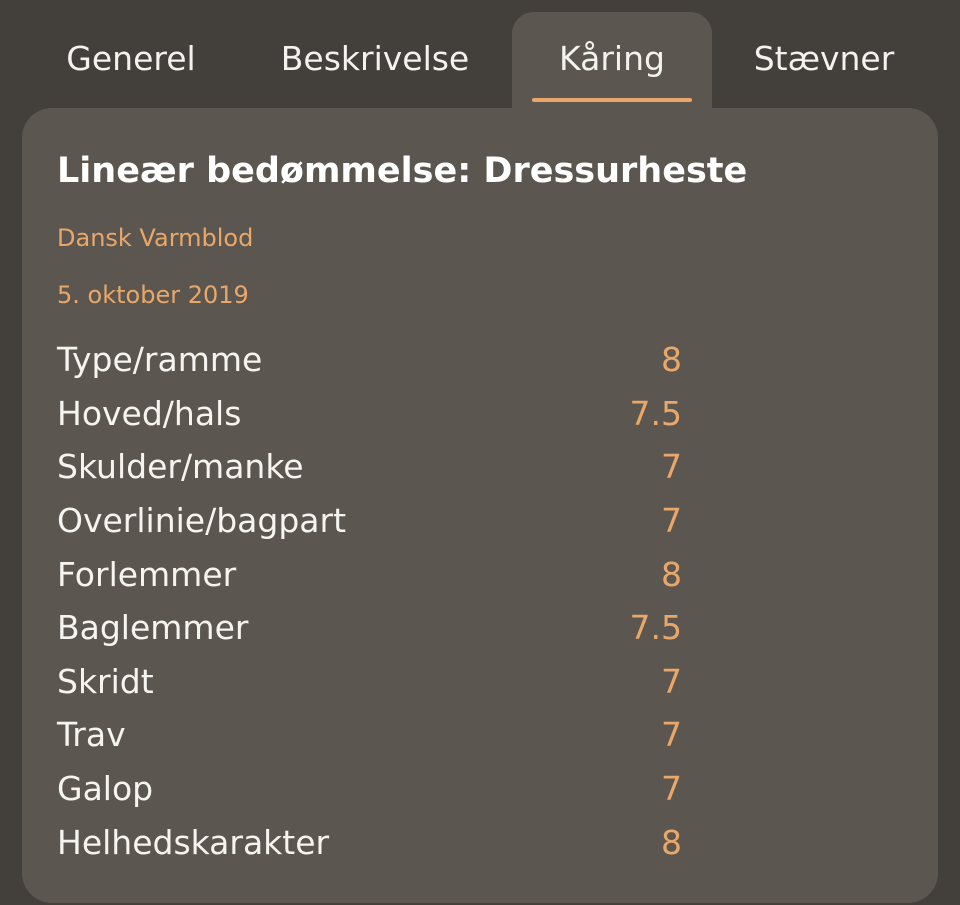 The height and width of the screenshot is (905, 960). Describe the element at coordinates (369, 628) in the screenshot. I see `score-row-baglemmer: Baglemmer 7.5` at that location.